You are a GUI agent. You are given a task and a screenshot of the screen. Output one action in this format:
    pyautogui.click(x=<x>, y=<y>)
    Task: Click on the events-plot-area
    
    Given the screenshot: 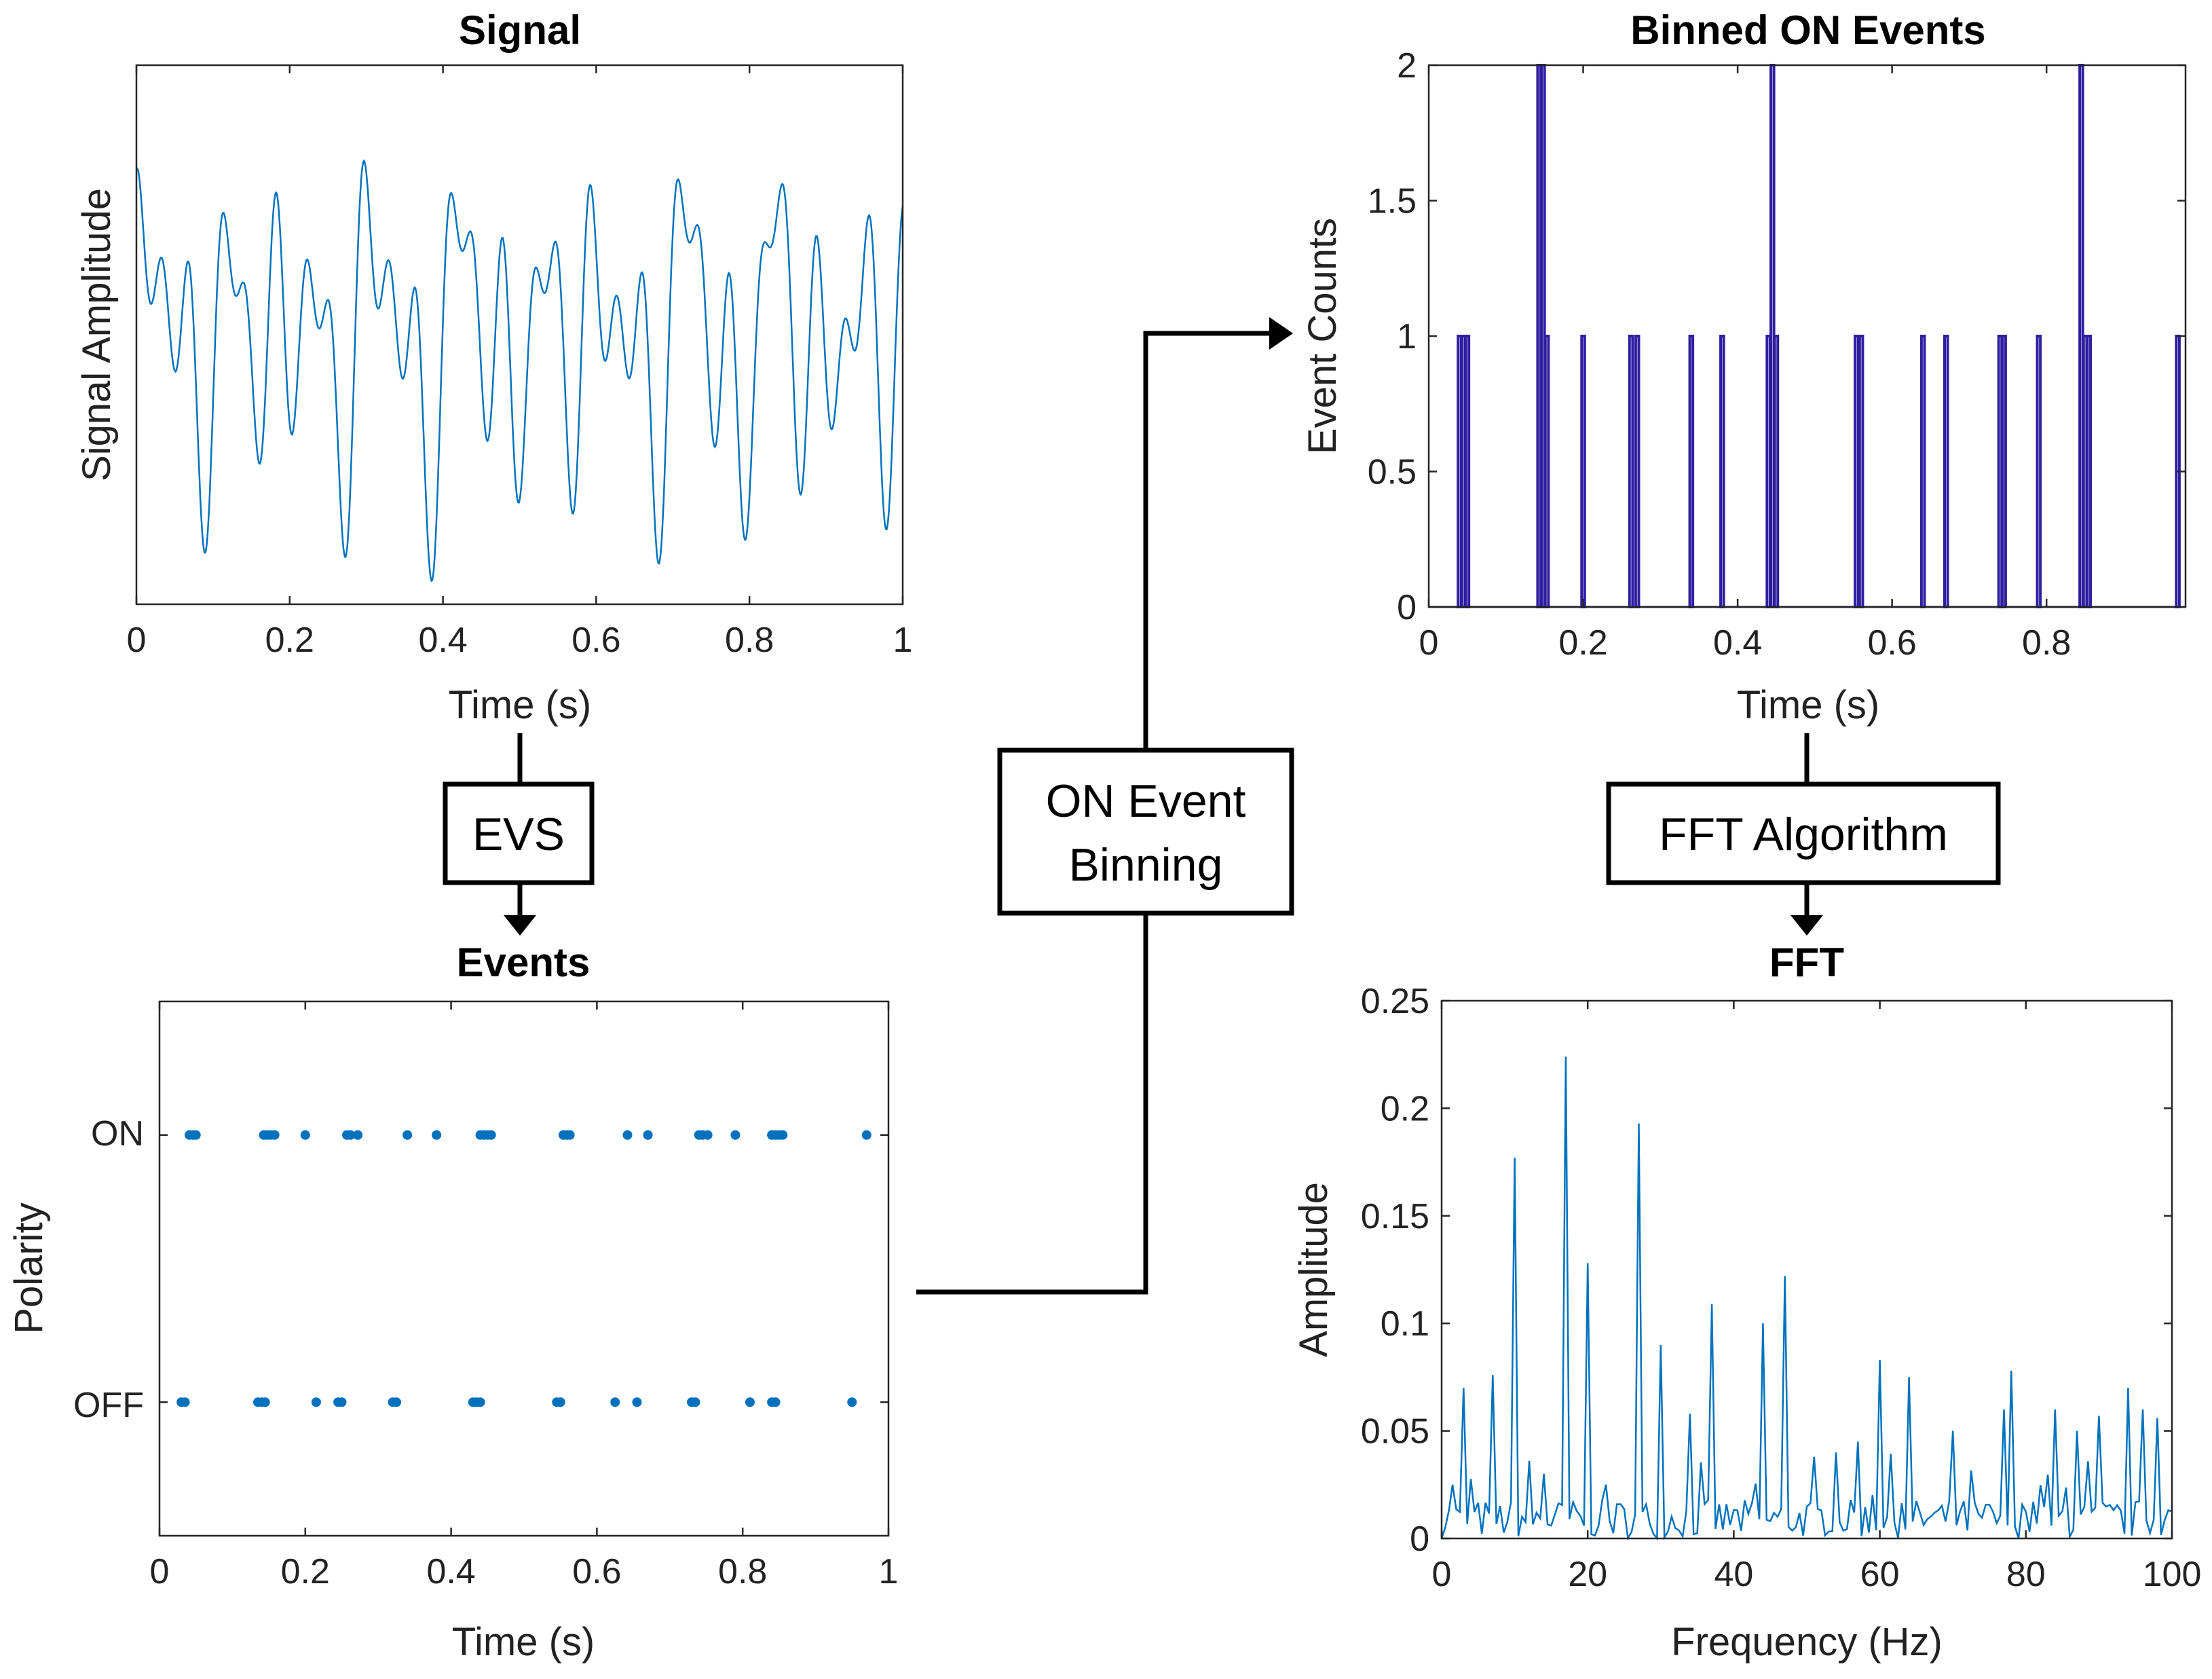 What is the action you would take?
    pyautogui.click(x=524, y=1268)
    